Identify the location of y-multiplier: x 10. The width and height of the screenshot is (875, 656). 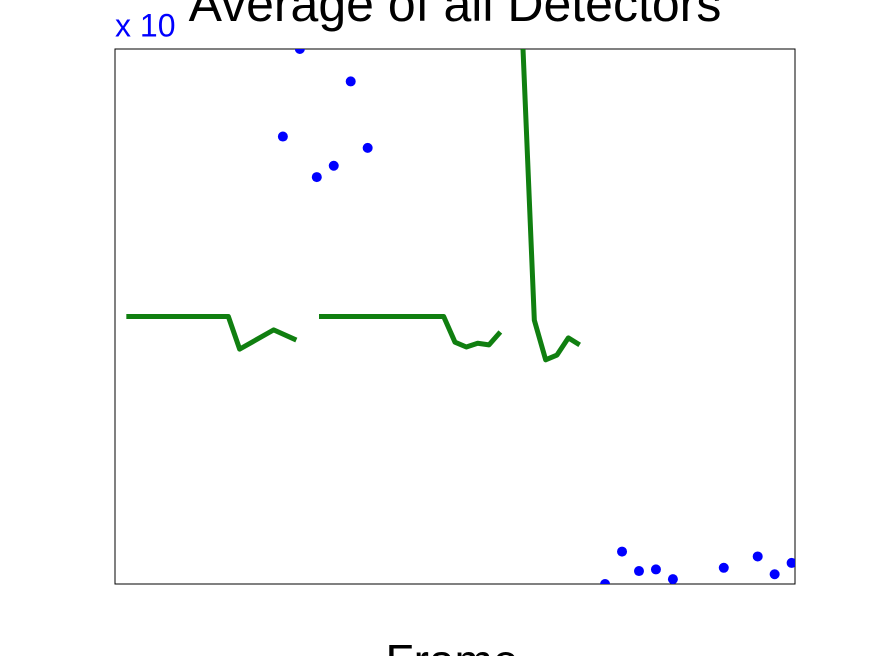
(145, 25).